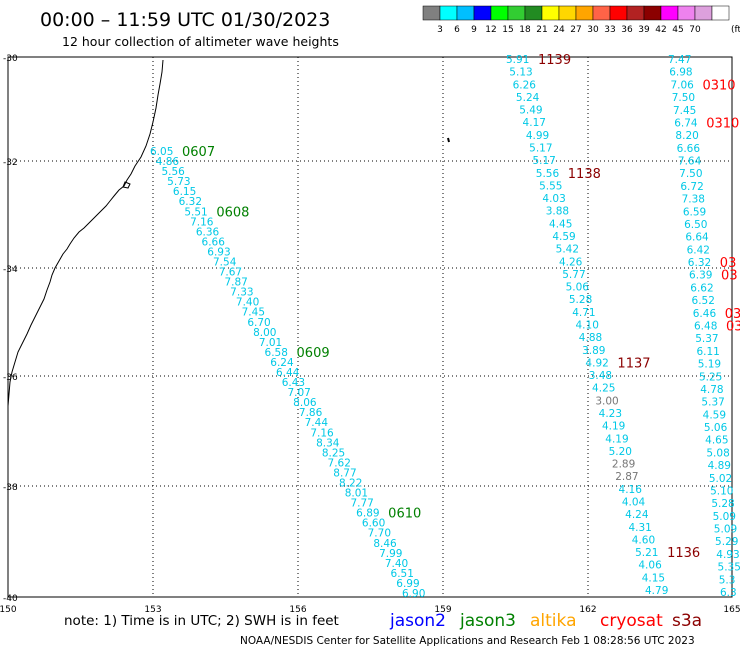 The width and height of the screenshot is (740, 650). What do you see at coordinates (716, 441) in the screenshot?
I see `wave-height-value: 4.65` at bounding box center [716, 441].